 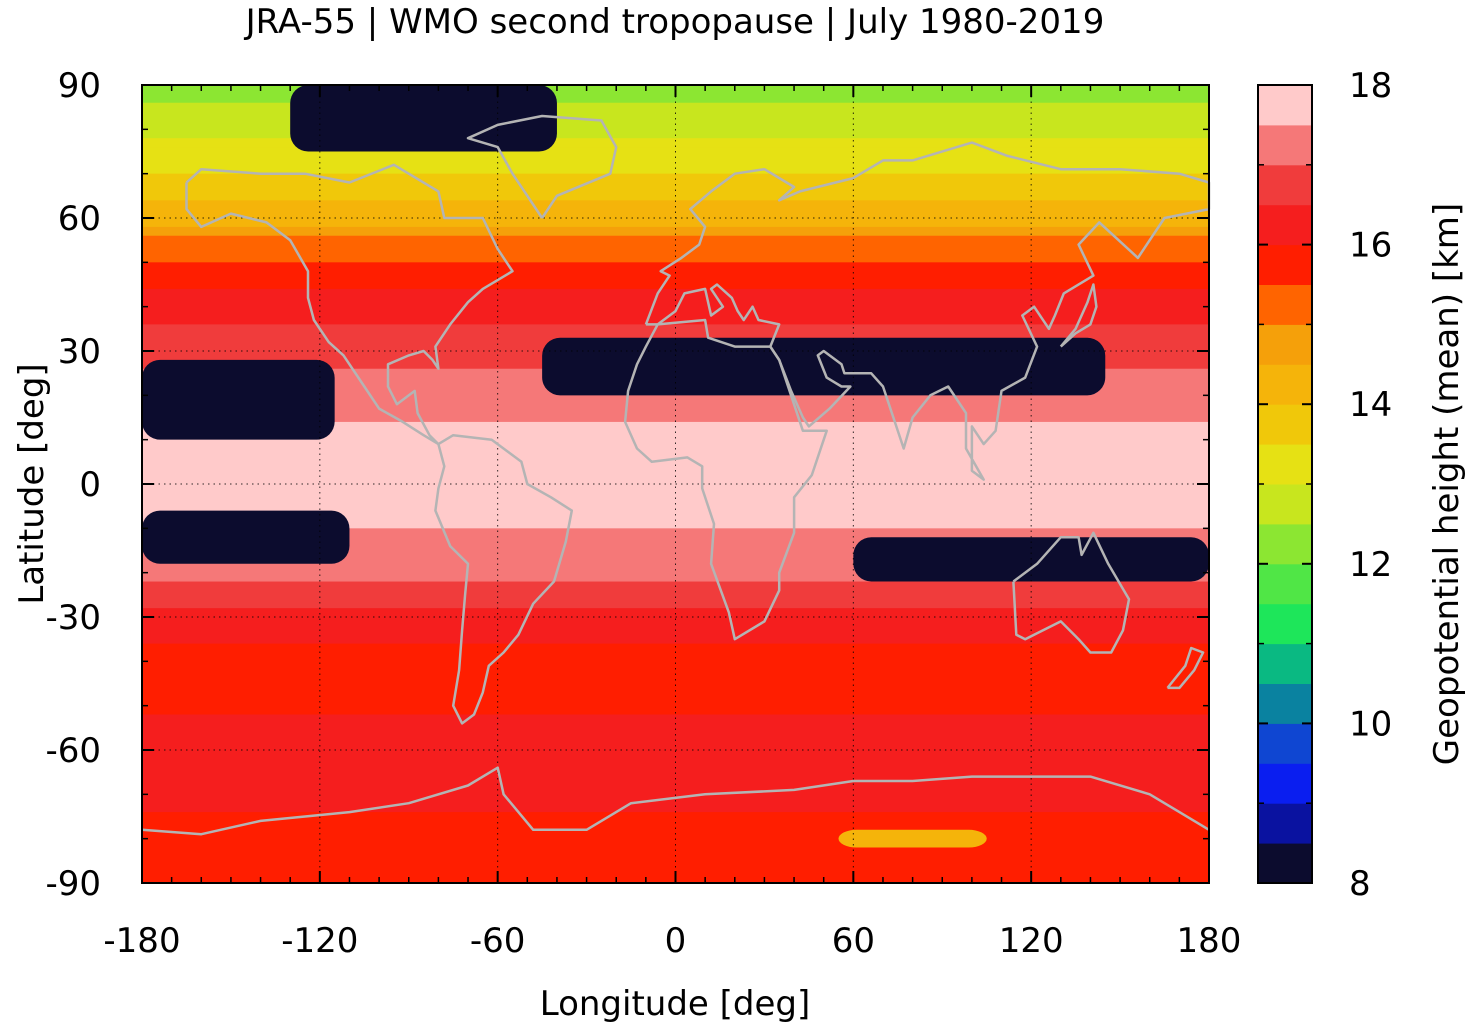 What do you see at coordinates (1031, 941) in the screenshot?
I see `x-tick-label: 120` at bounding box center [1031, 941].